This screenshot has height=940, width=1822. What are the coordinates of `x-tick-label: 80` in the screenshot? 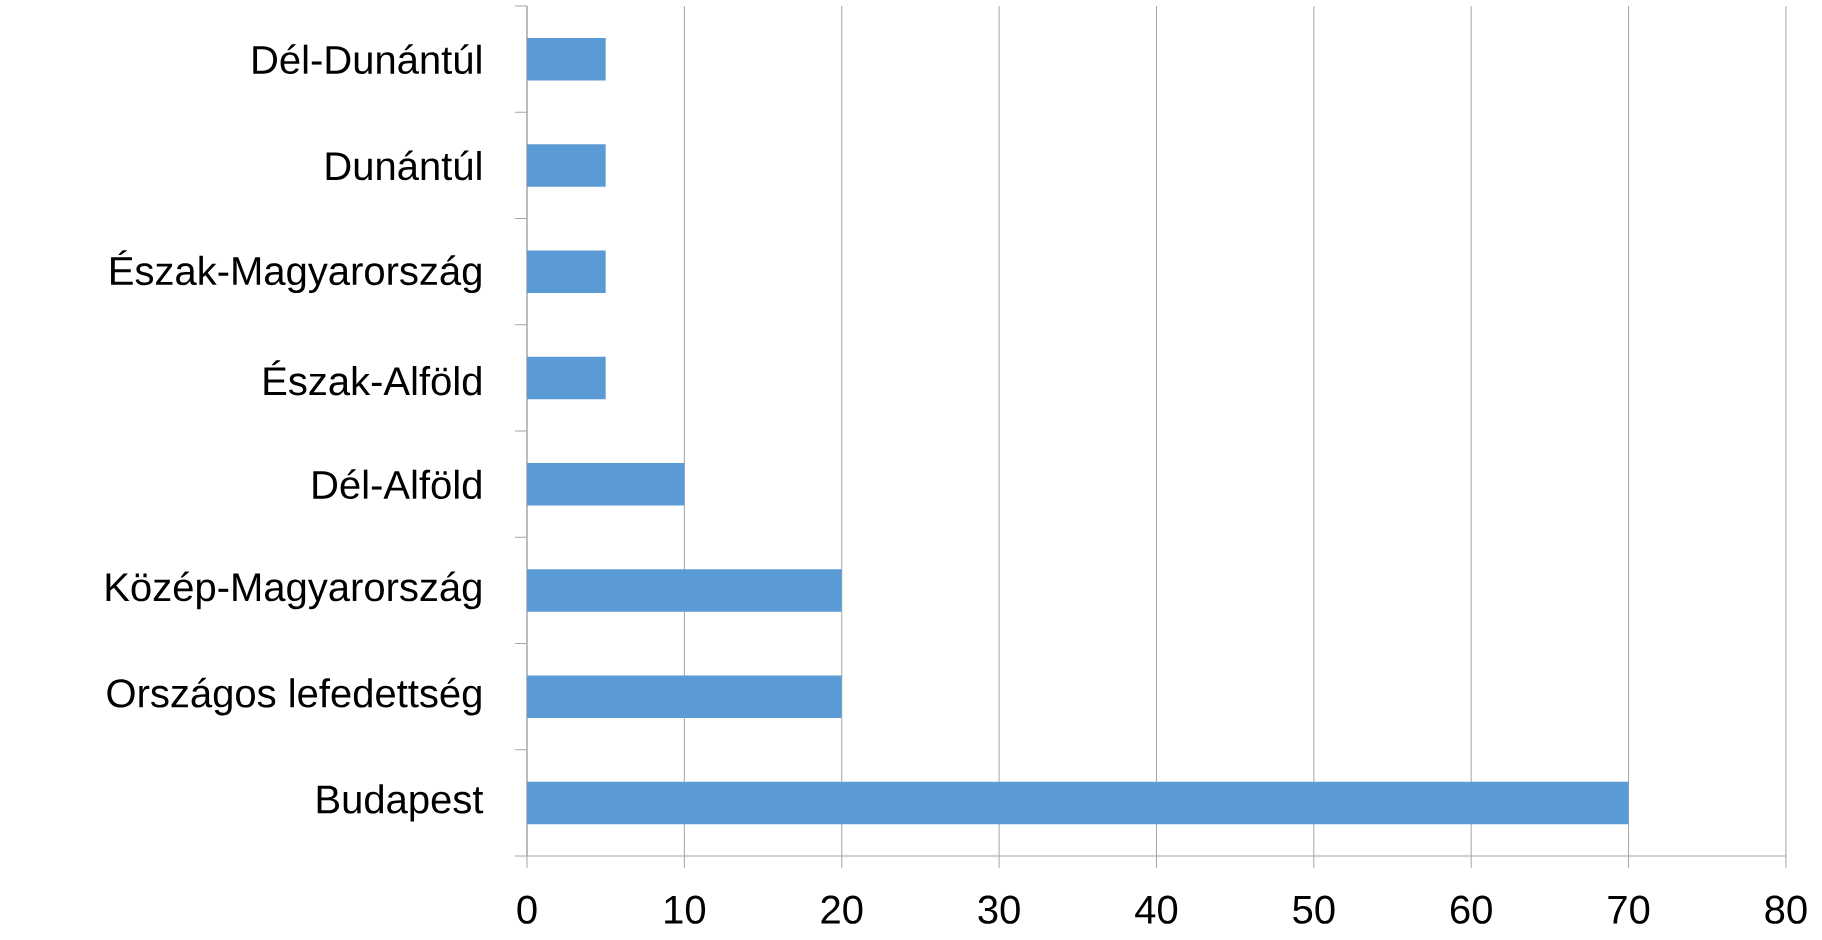 It's located at (1786, 909).